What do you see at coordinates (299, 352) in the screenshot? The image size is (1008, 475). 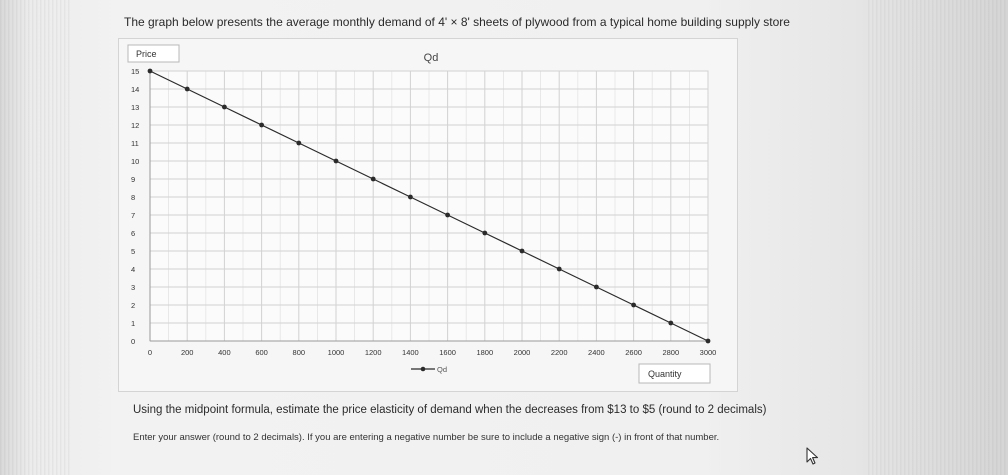 I see `x-tick-label: 800` at bounding box center [299, 352].